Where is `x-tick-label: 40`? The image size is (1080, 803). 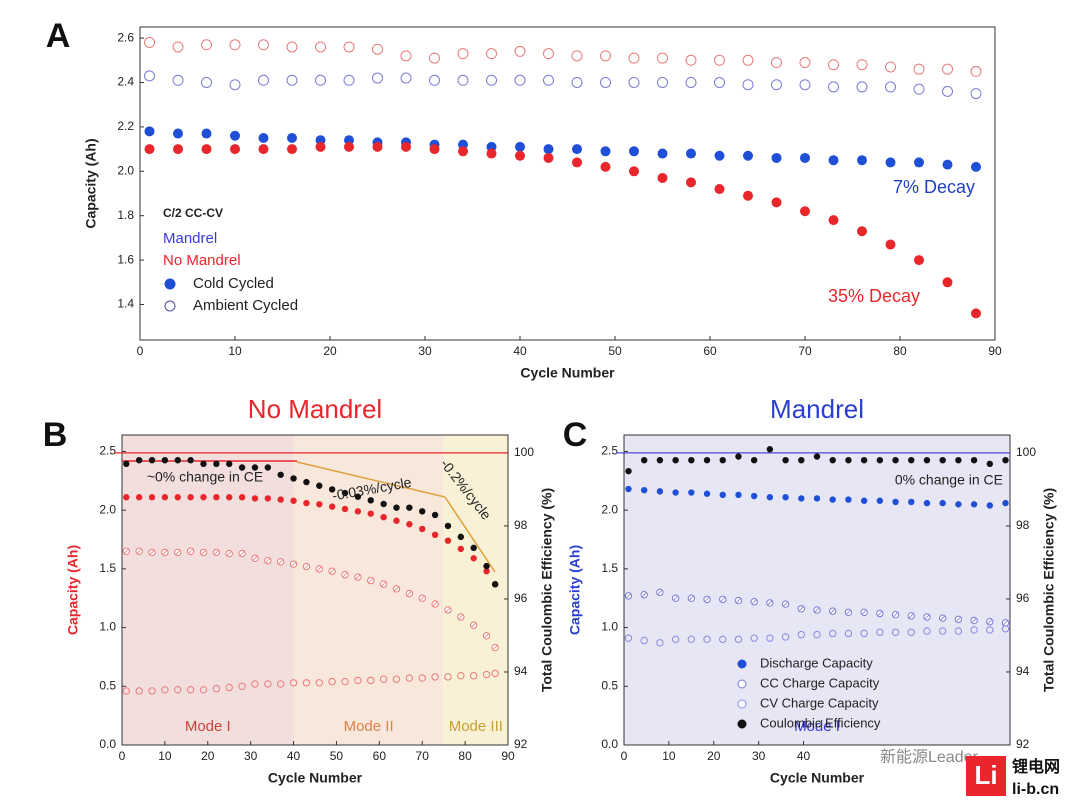
x-tick-label: 40 is located at coordinates (804, 756).